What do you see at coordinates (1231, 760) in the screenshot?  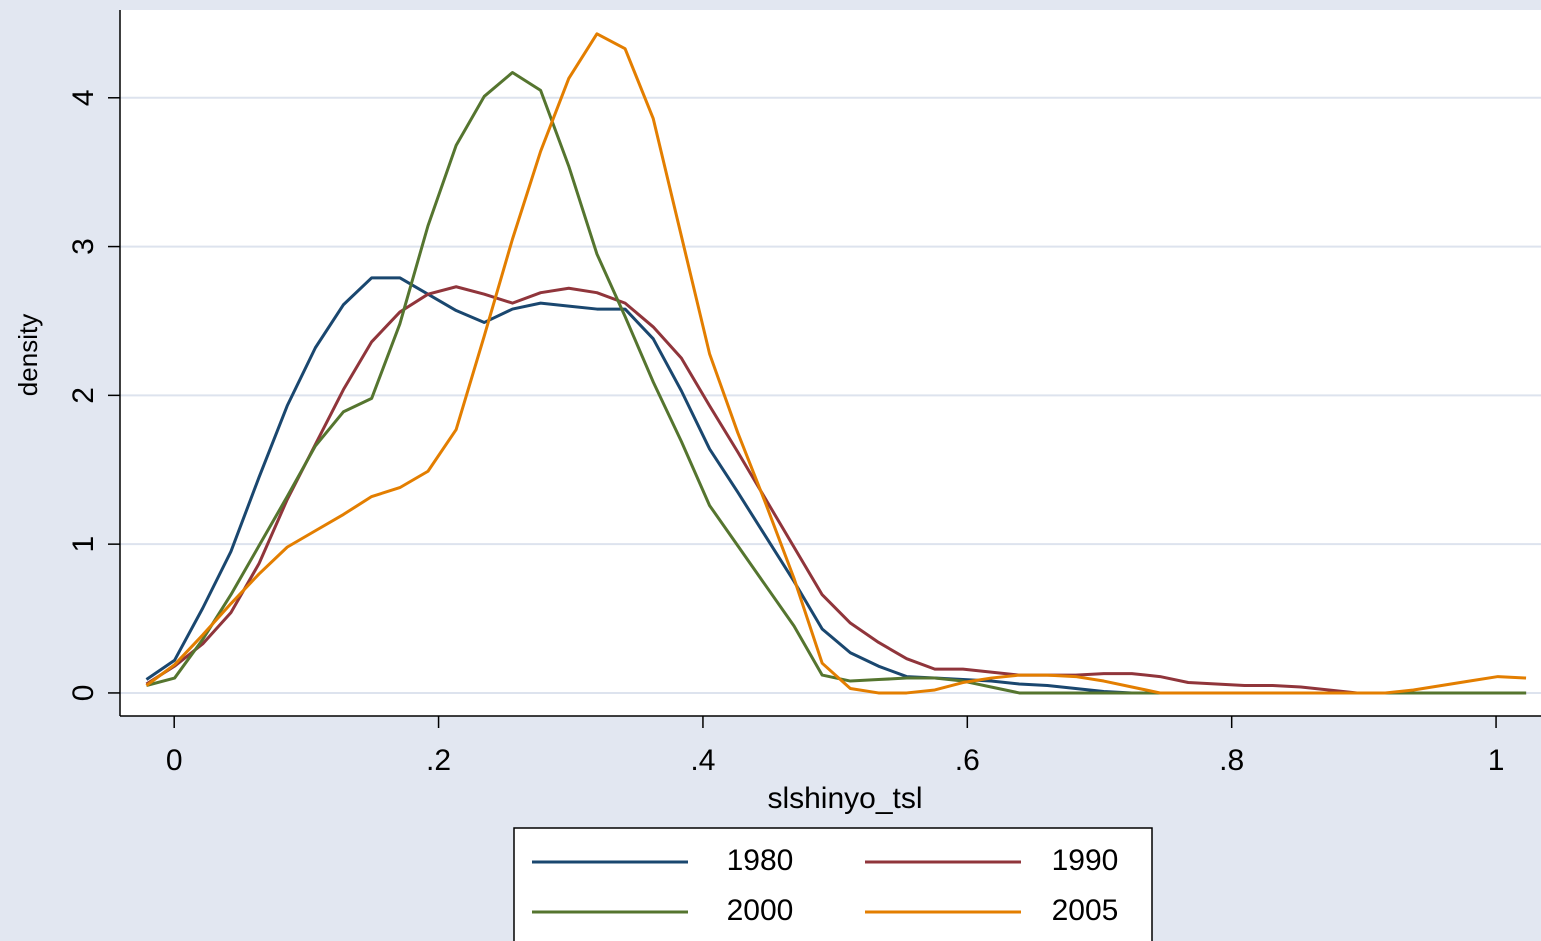 I see `x-tick-label: .8` at bounding box center [1231, 760].